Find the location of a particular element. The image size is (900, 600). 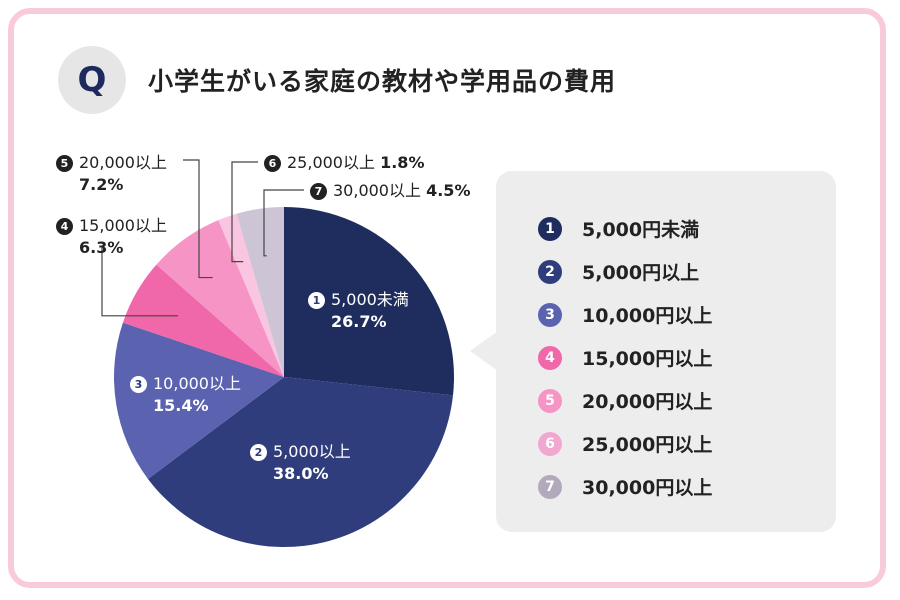

legend-dot-2: 2 is located at coordinates (550, 271).